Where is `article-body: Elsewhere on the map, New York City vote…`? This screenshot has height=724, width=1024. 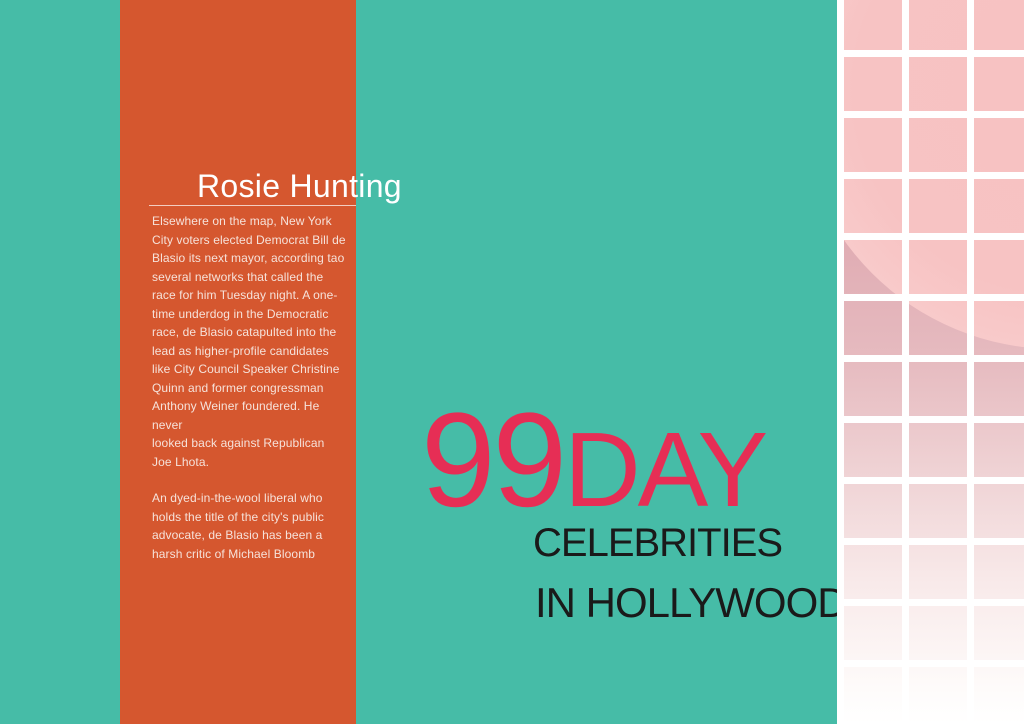
article-body: Elsewhere on the map, New York City vote… is located at coordinates (252, 396).